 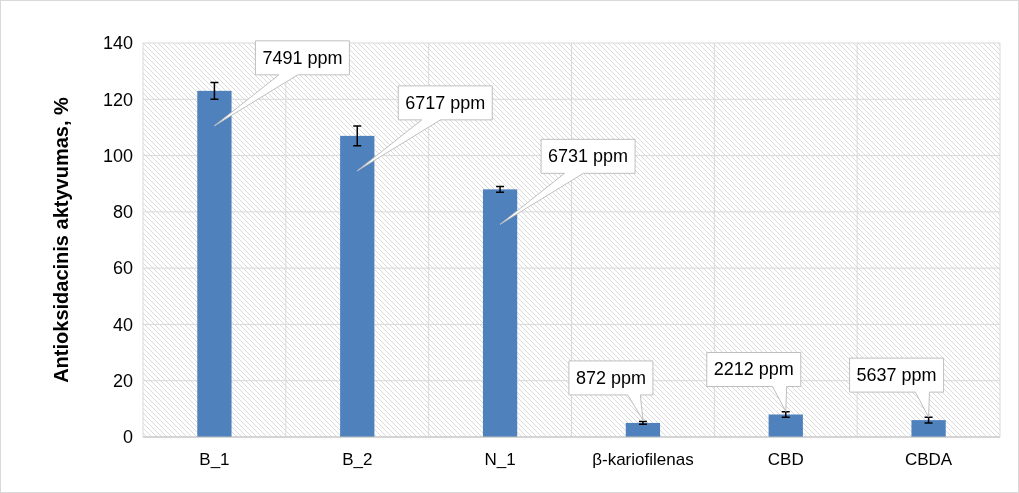 I want to click on y-tick-label: 100, so click(x=117, y=155).